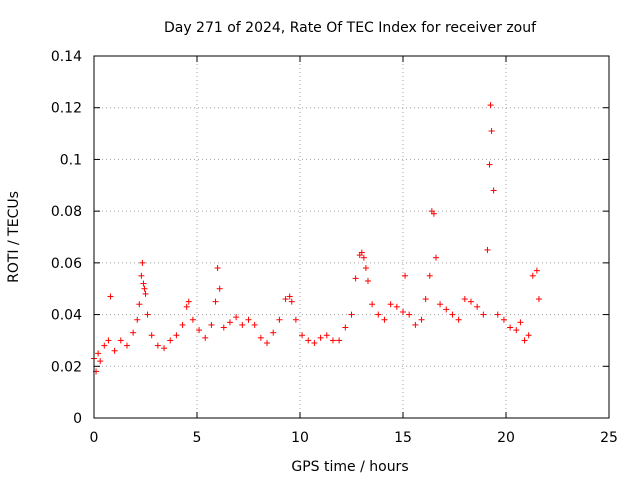  I want to click on y-tick-label: 0.12, so click(66, 109).